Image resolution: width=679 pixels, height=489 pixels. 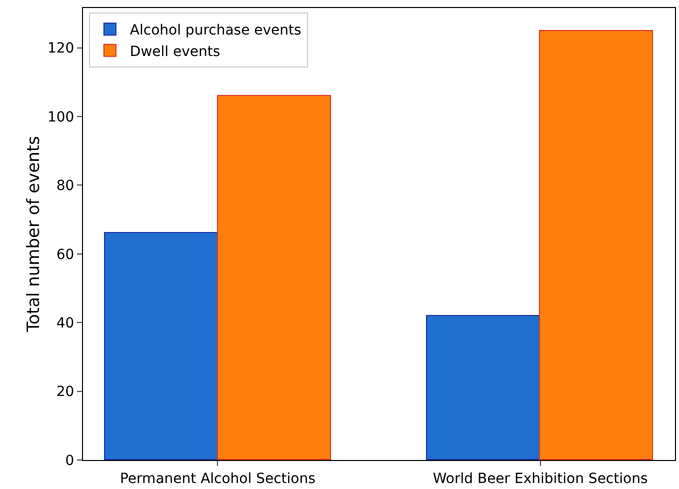 What do you see at coordinates (60, 48) in the screenshot?
I see `y-tick-label: 120` at bounding box center [60, 48].